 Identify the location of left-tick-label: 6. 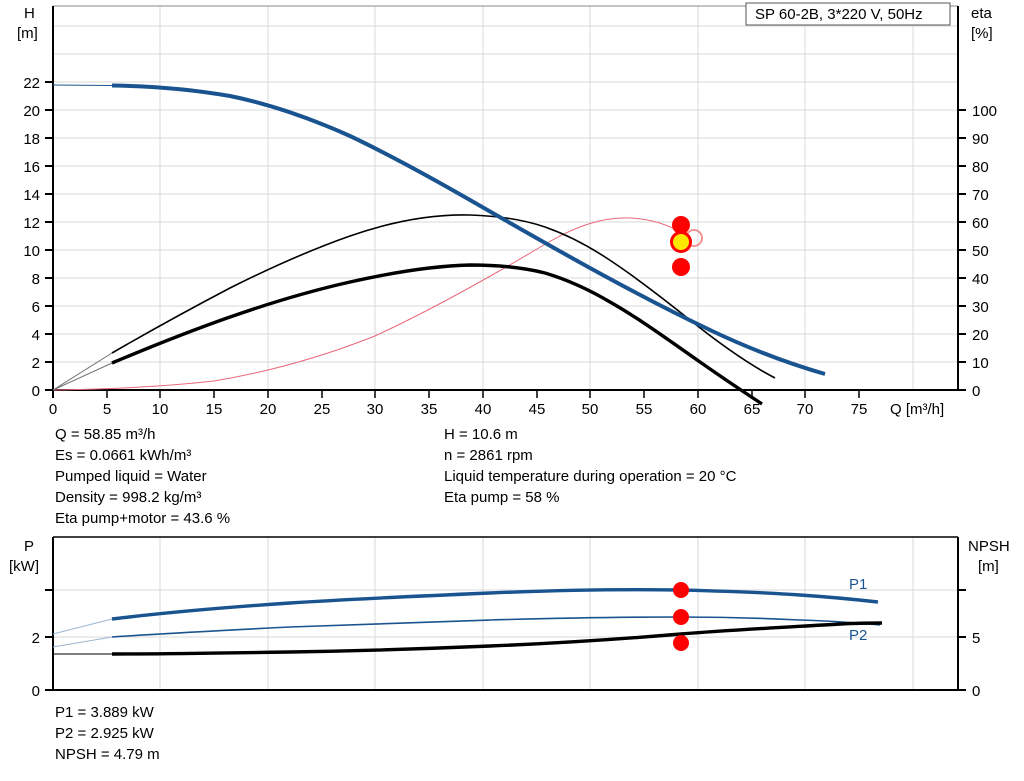
(36, 307).